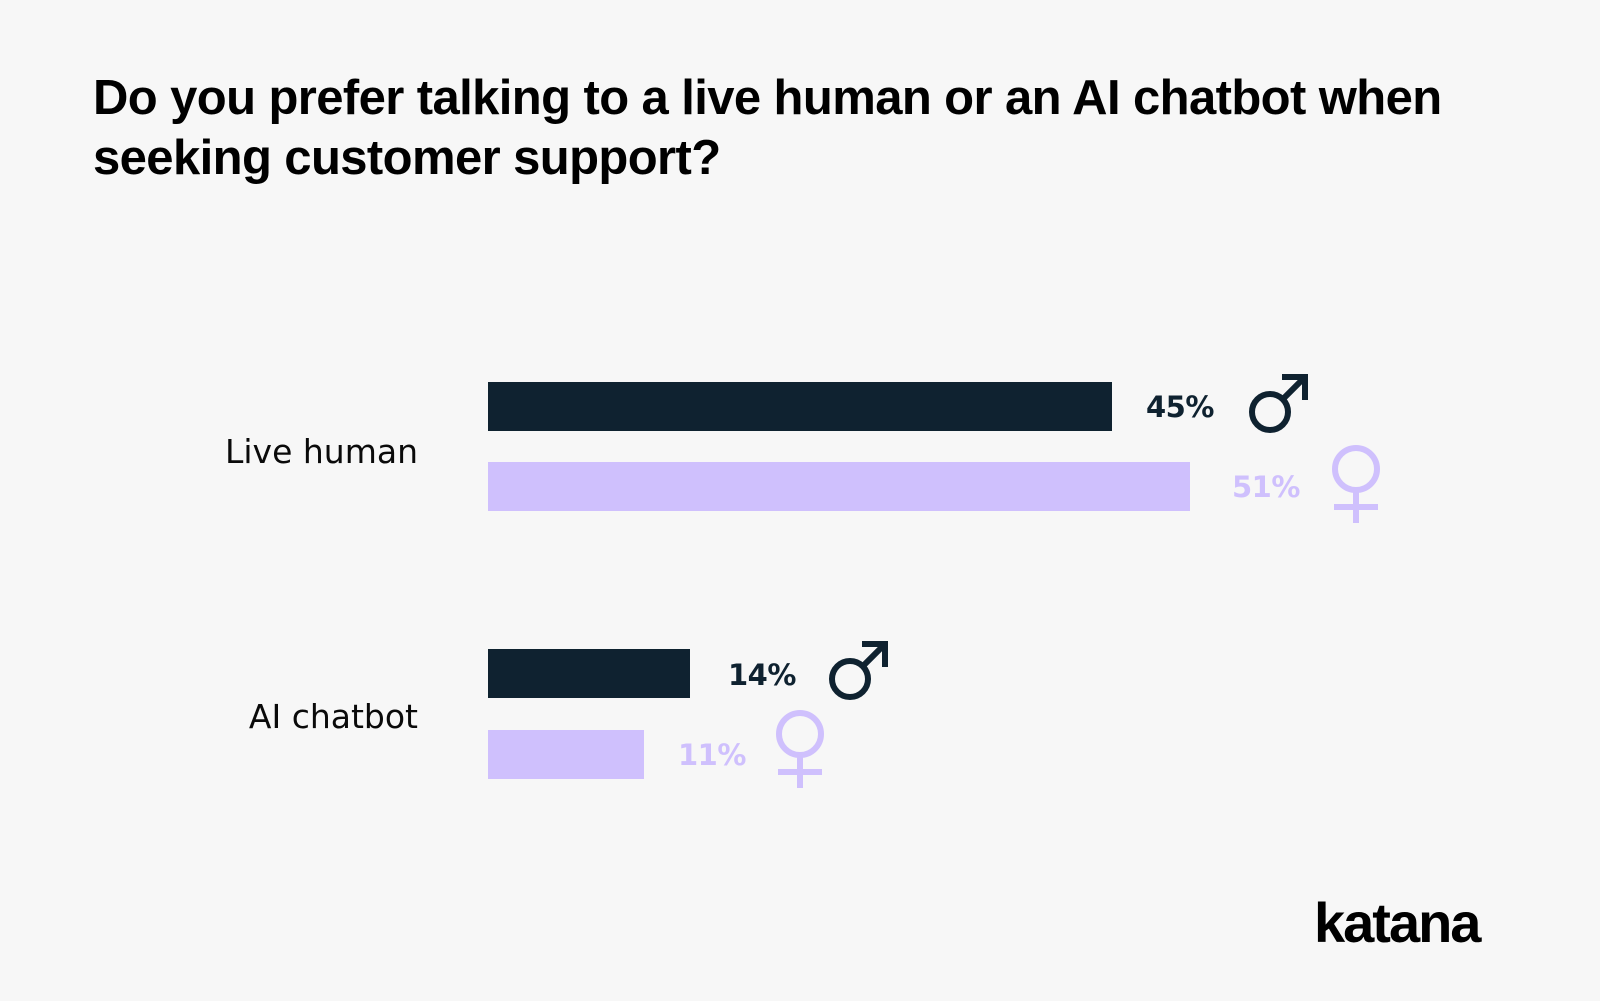  Describe the element at coordinates (333, 716) in the screenshot. I see `category-label-ai-chatbot: AI chatbot` at that location.